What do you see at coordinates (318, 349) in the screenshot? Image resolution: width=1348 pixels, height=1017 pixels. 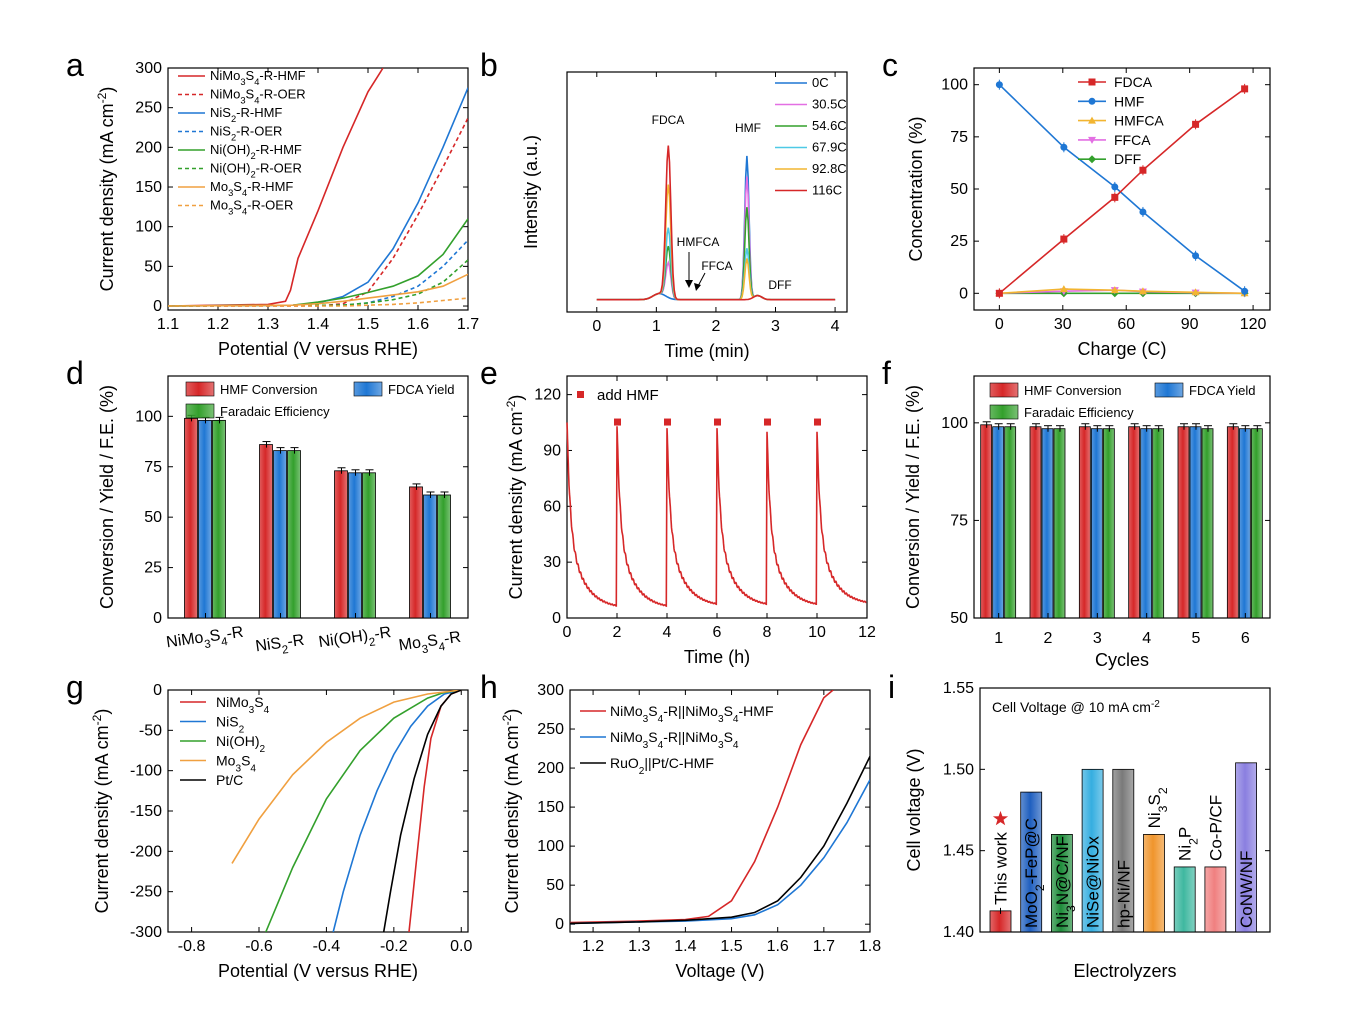 I see `x-axis-label: Potential (V versus RHE)` at bounding box center [318, 349].